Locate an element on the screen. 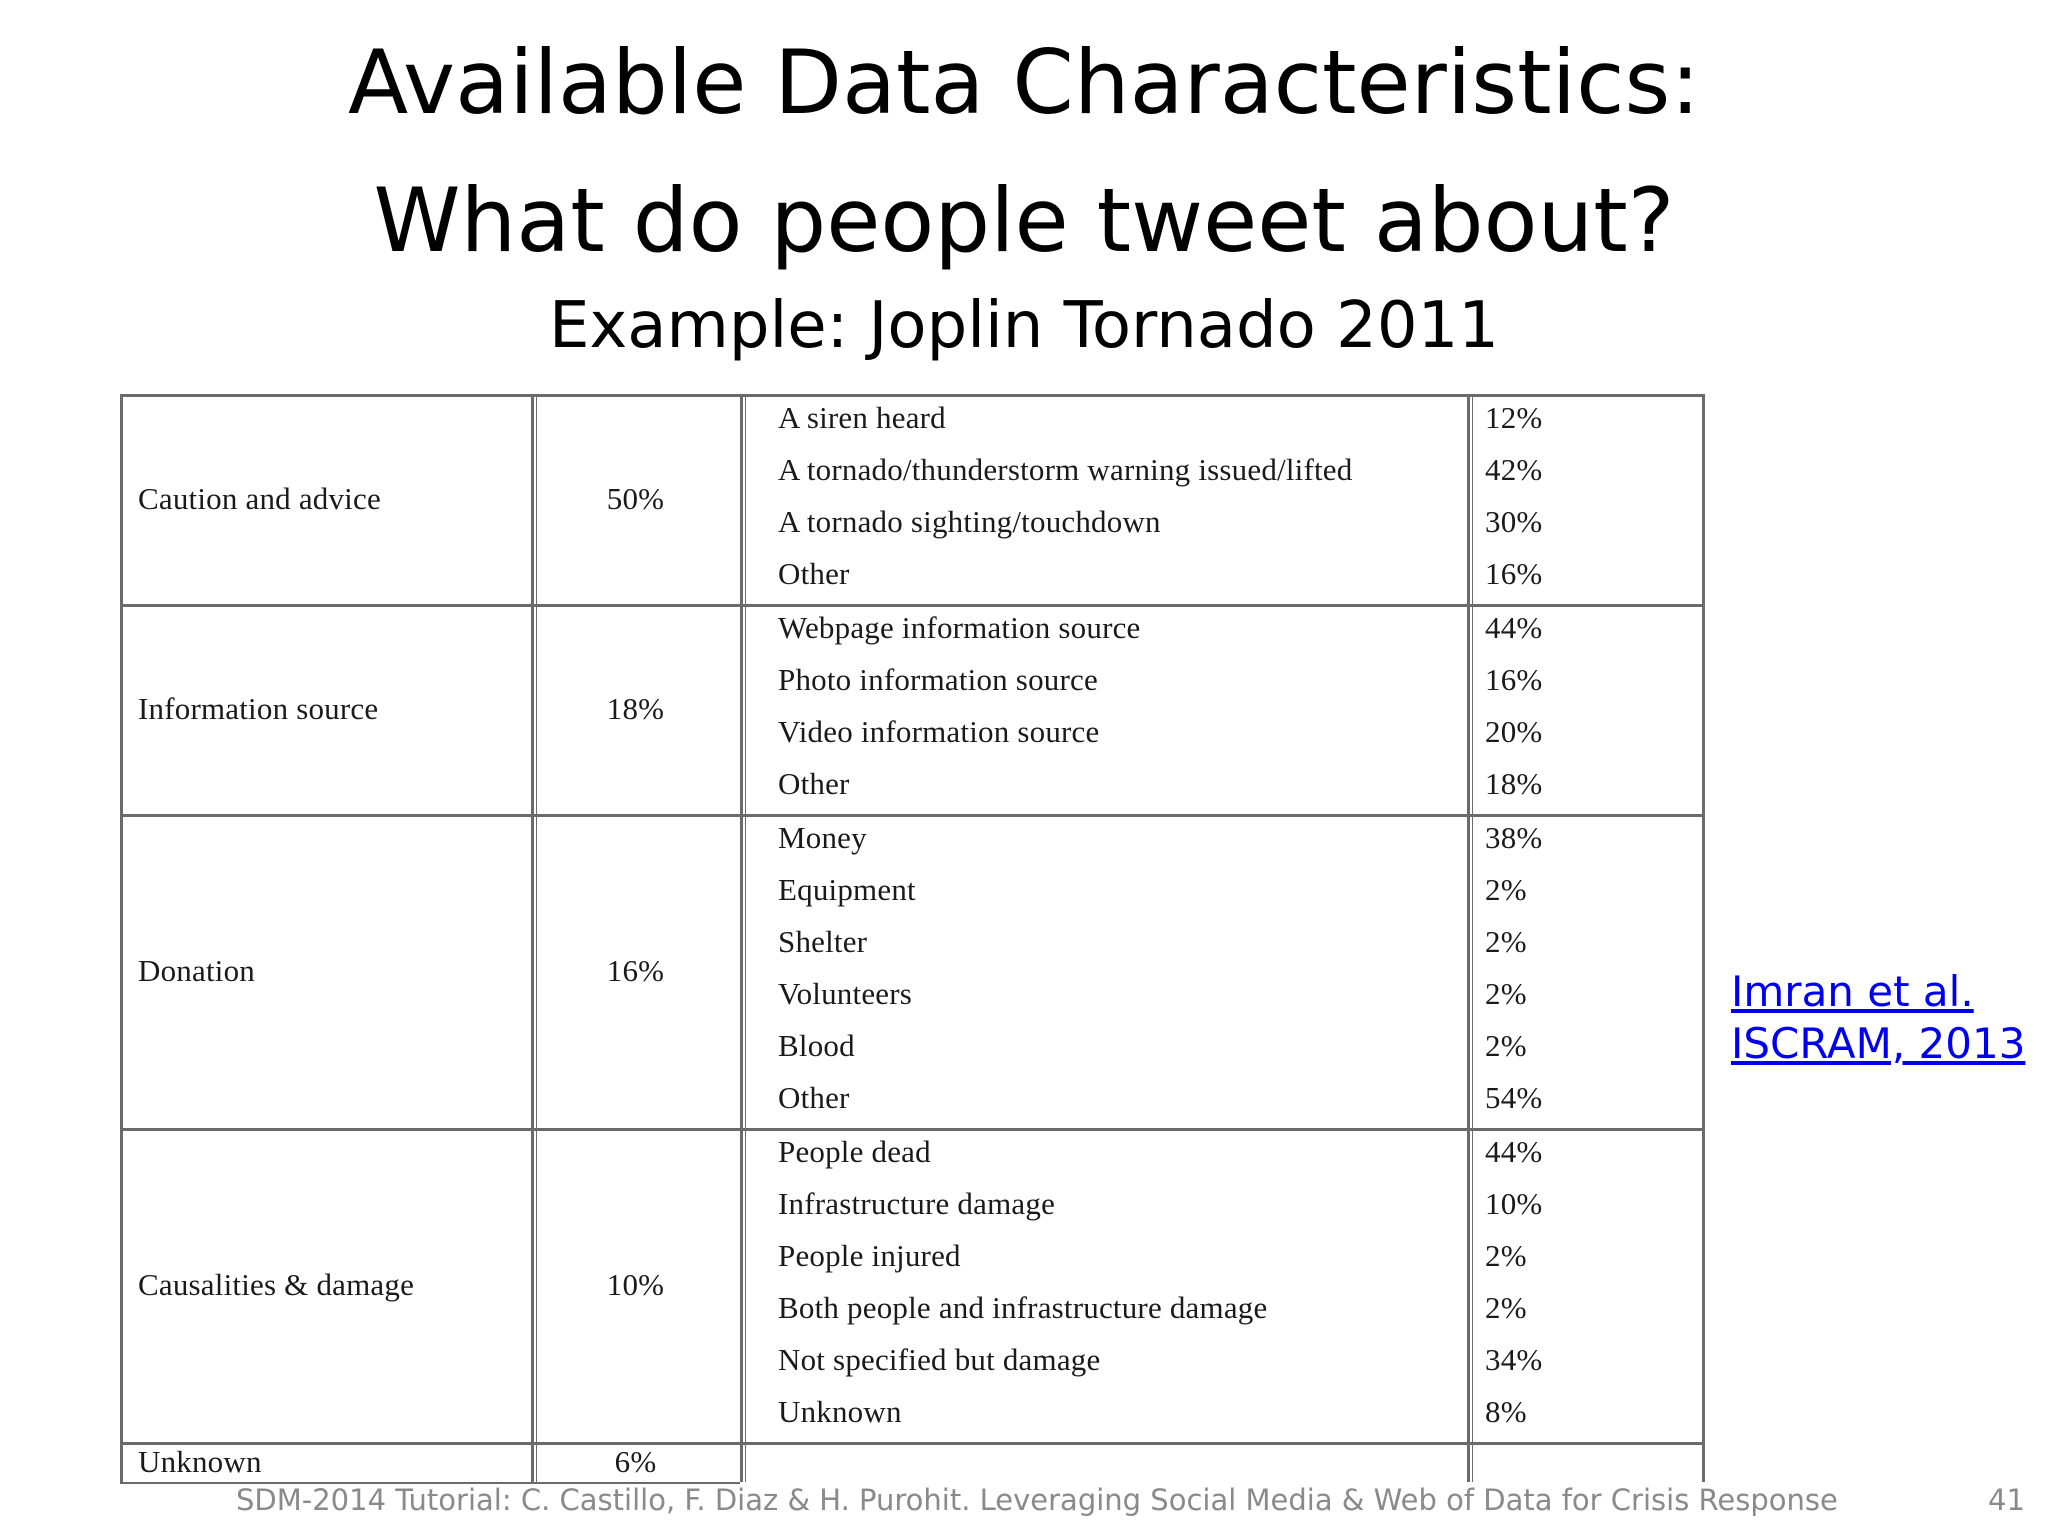 This screenshot has height=1536, width=2048. subcategory-value: 30% is located at coordinates (1514, 521).